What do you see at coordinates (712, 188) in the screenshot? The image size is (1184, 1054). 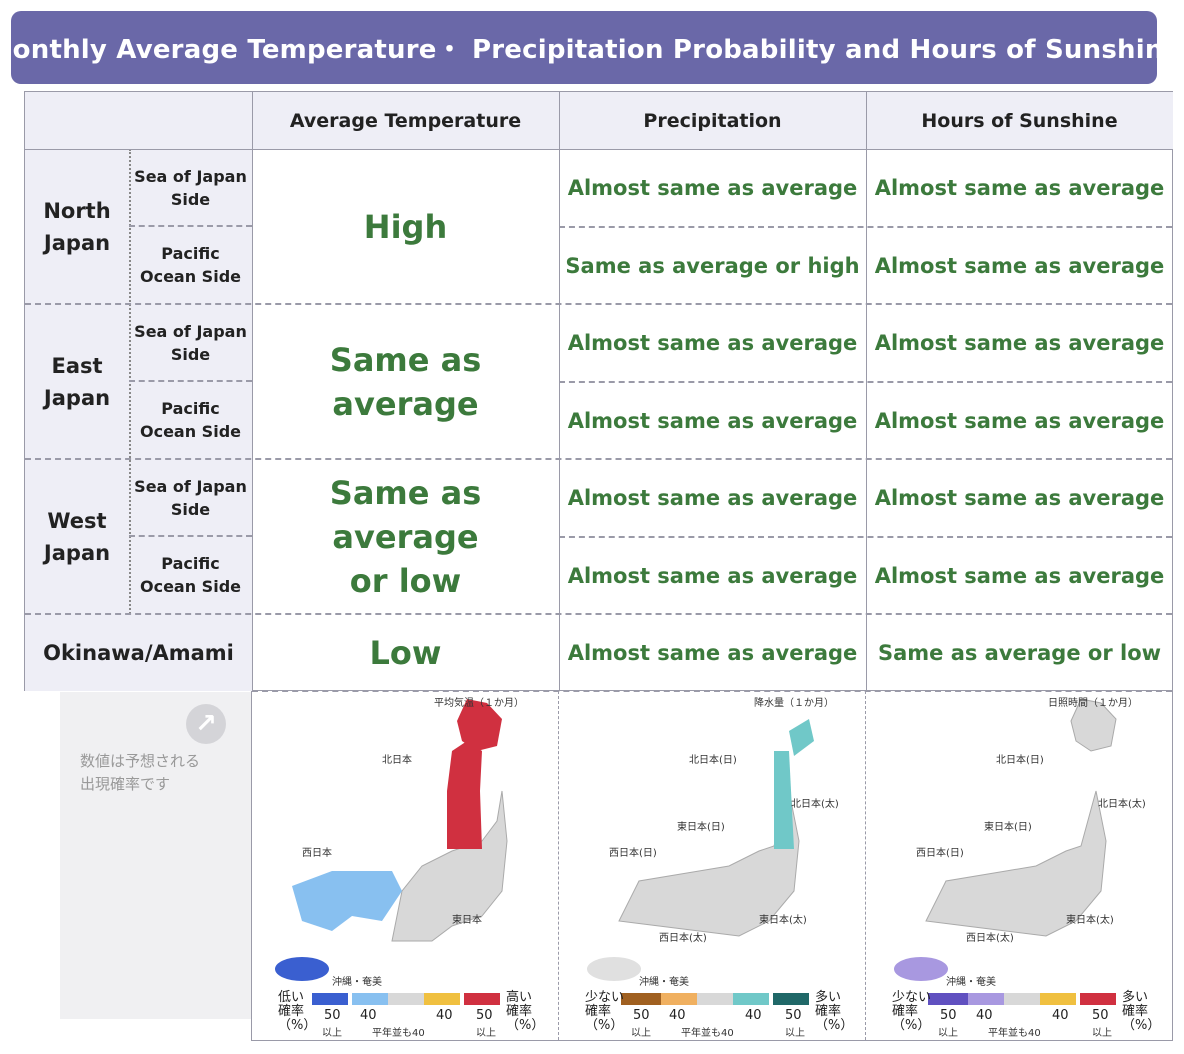 I see `north-precip-sea-side: Almost same as average` at bounding box center [712, 188].